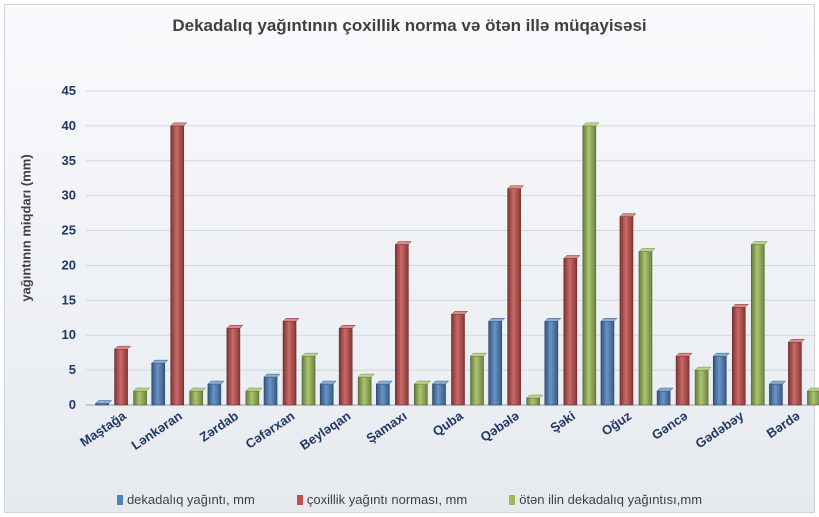 The height and width of the screenshot is (517, 819). I want to click on legend-label-0: dekadalıq yağıntı, mm, so click(190, 499).